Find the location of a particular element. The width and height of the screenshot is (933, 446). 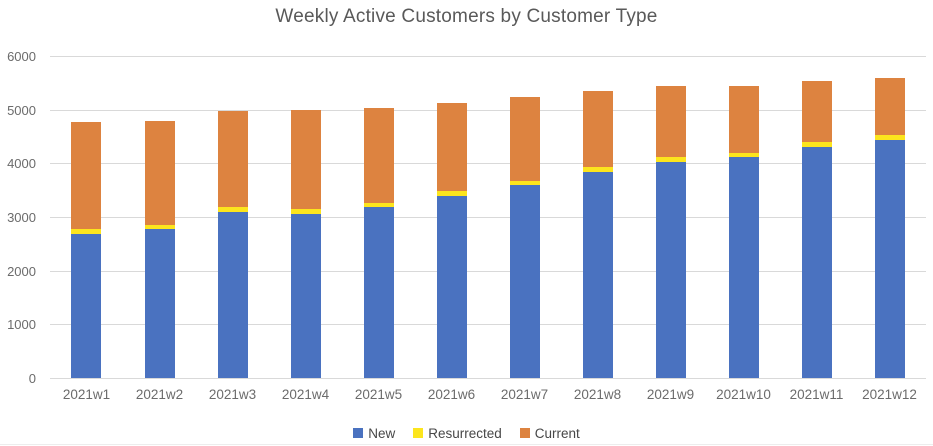

bottom-divider is located at coordinates (466, 444).